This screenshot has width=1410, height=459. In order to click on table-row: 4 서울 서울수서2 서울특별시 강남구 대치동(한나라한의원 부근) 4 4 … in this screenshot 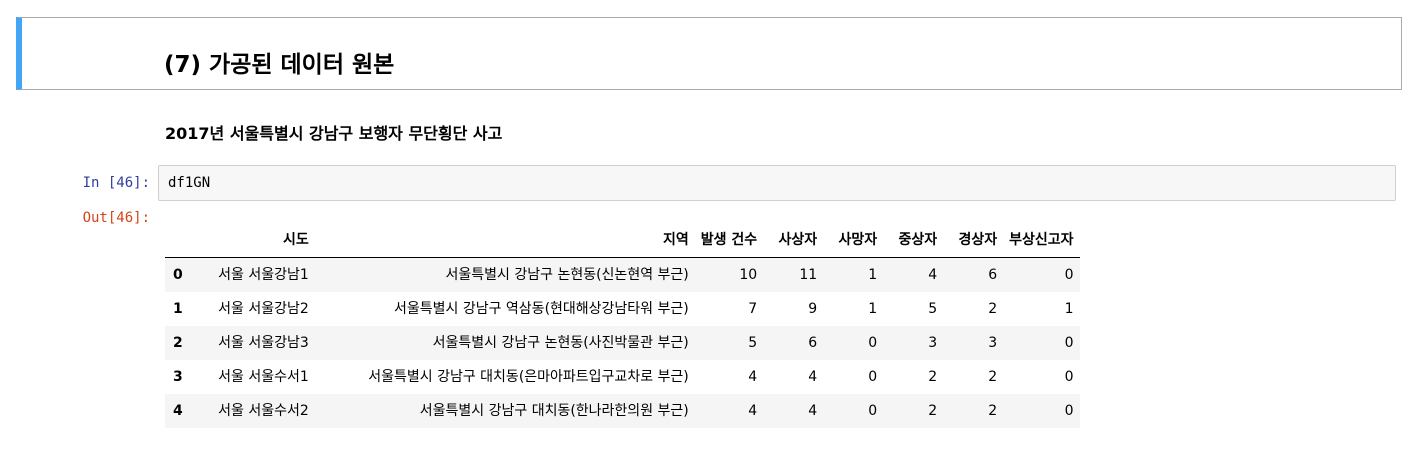, I will do `click(622, 411)`.